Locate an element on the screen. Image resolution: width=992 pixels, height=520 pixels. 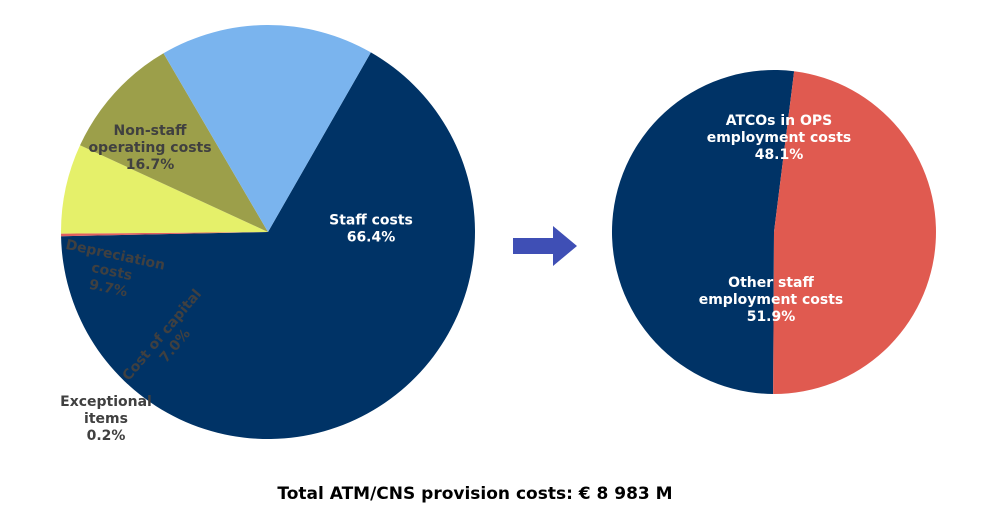
slice-label-other-staff: Other staff employment costs 51.9% is located at coordinates (771, 300).